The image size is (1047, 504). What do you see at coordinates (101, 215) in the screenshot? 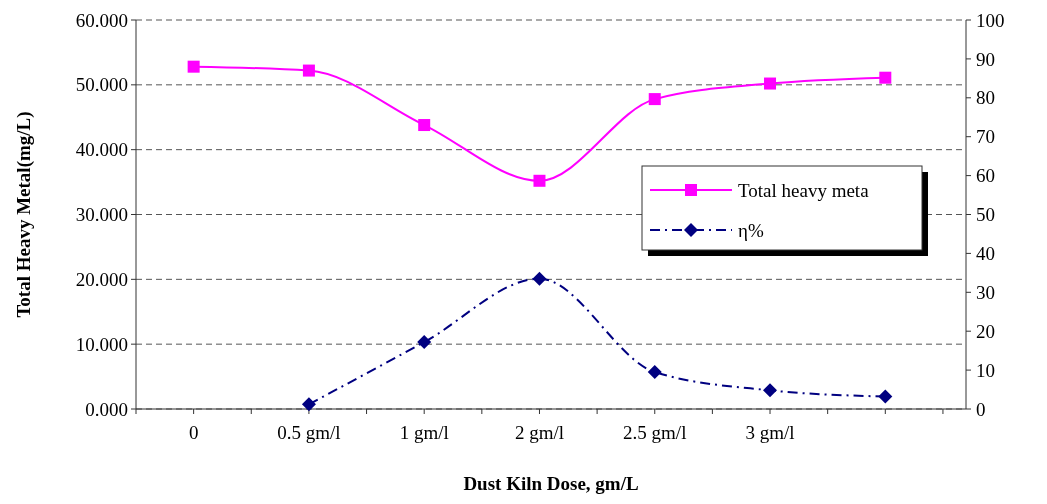
I see `y-tick-label: 30.000` at bounding box center [101, 215].